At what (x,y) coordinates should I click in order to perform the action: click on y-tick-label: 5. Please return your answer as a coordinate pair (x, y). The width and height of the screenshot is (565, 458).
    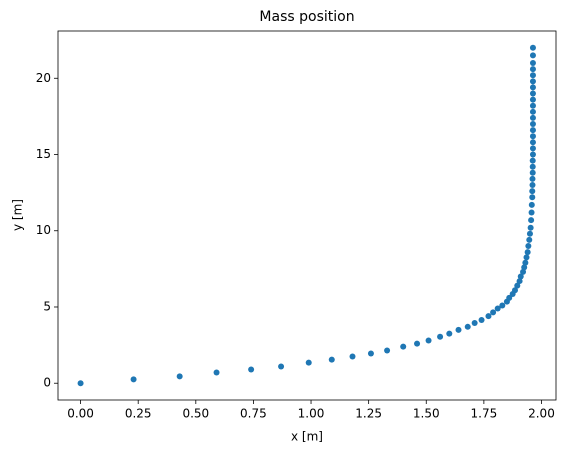
    Looking at the image, I should click on (47, 306).